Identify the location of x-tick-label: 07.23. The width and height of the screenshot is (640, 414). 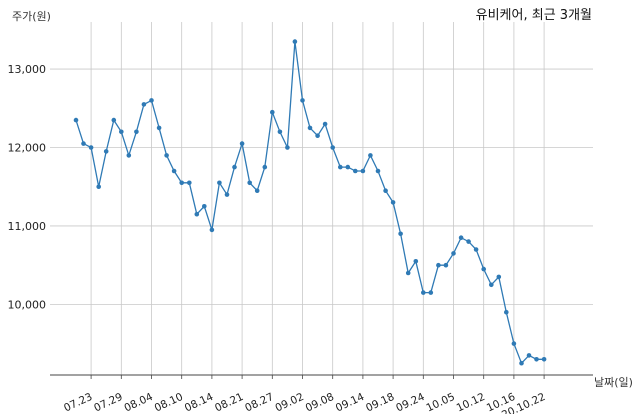
(78, 402).